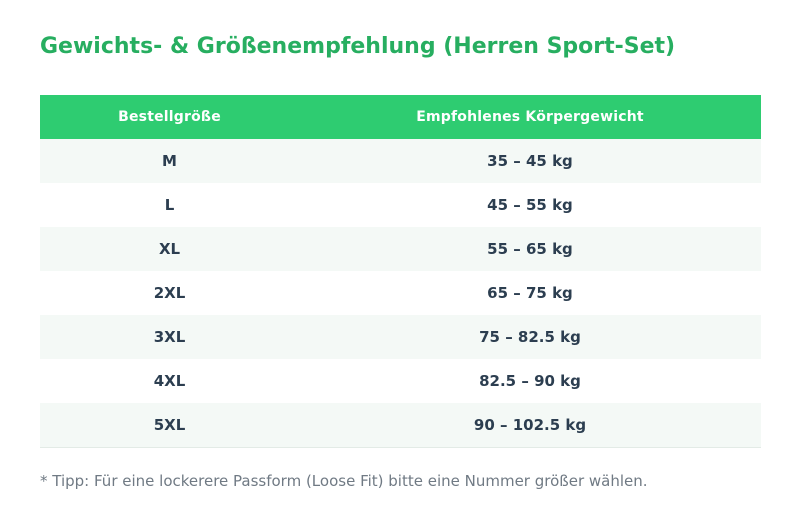  I want to click on weight-cell: 90 – 102.5 kg, so click(530, 425).